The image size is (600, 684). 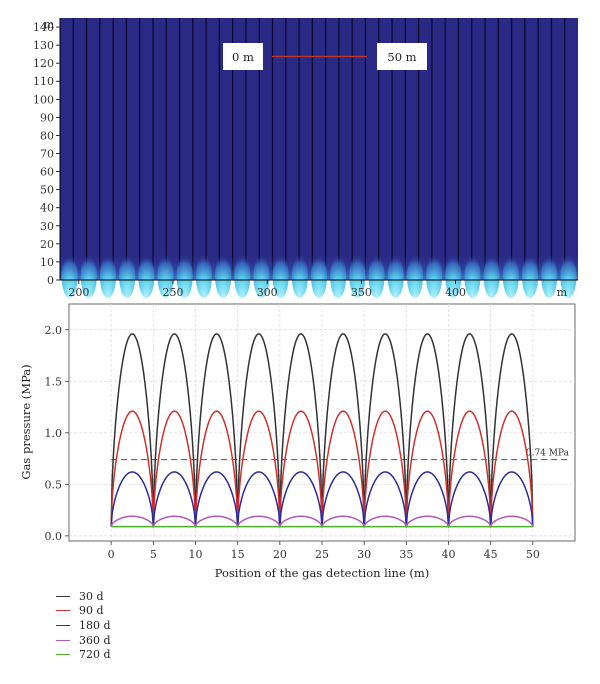 I want to click on y-ticks: 0.0 0.5 1.0 1.5 2.0, so click(x=57, y=433).